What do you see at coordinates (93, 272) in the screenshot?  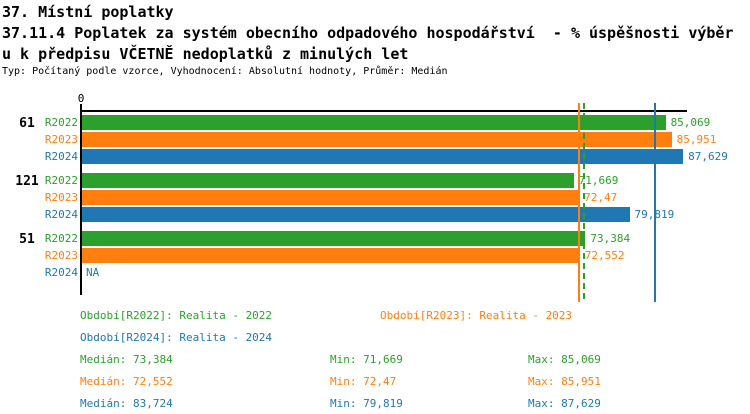 I see `bar-value-label: NA` at bounding box center [93, 272].